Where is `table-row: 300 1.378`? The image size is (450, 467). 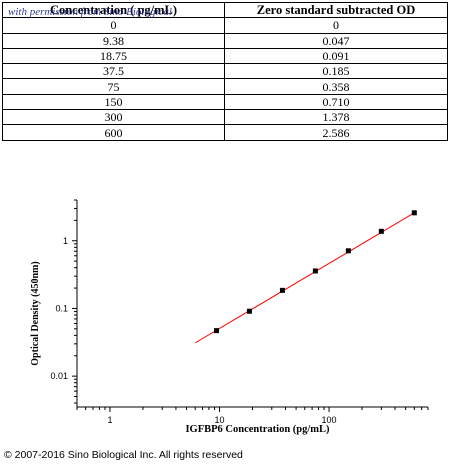 table-row: 300 1.378 is located at coordinates (225, 117).